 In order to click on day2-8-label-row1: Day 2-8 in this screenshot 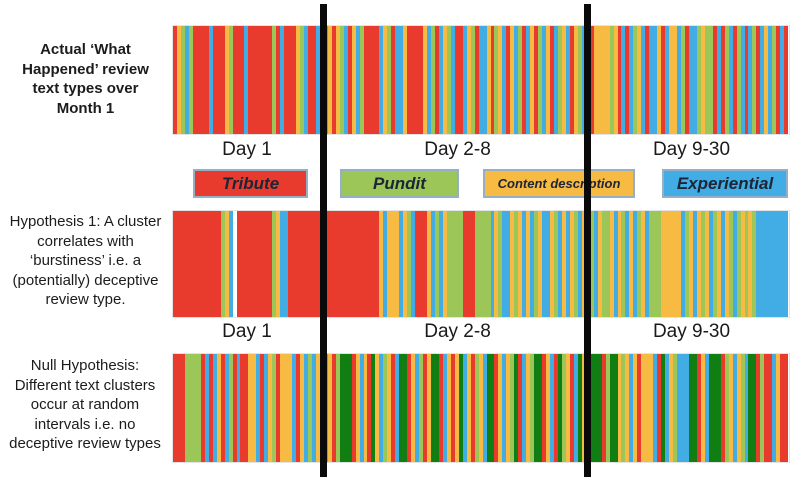, I will do `click(457, 149)`.